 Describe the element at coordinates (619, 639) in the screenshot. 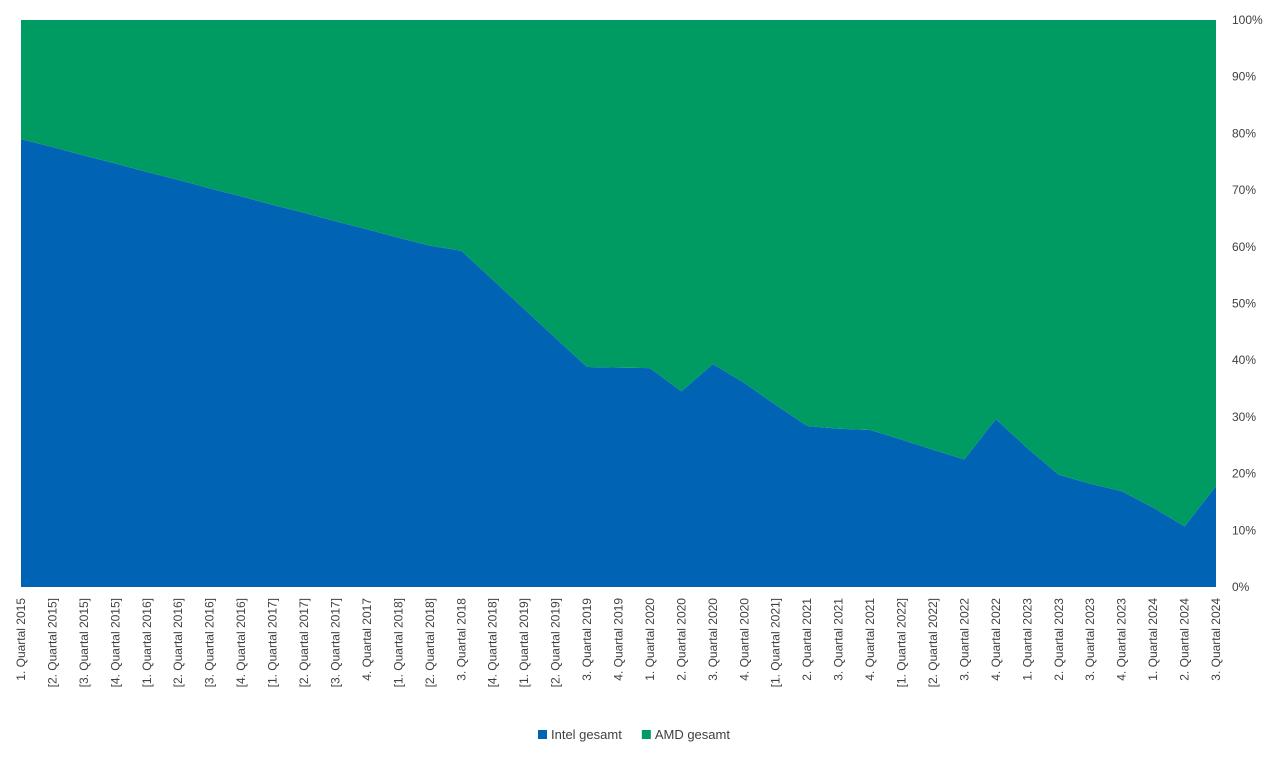

I see `x-tick-label: 4. Quartal 2019` at that location.